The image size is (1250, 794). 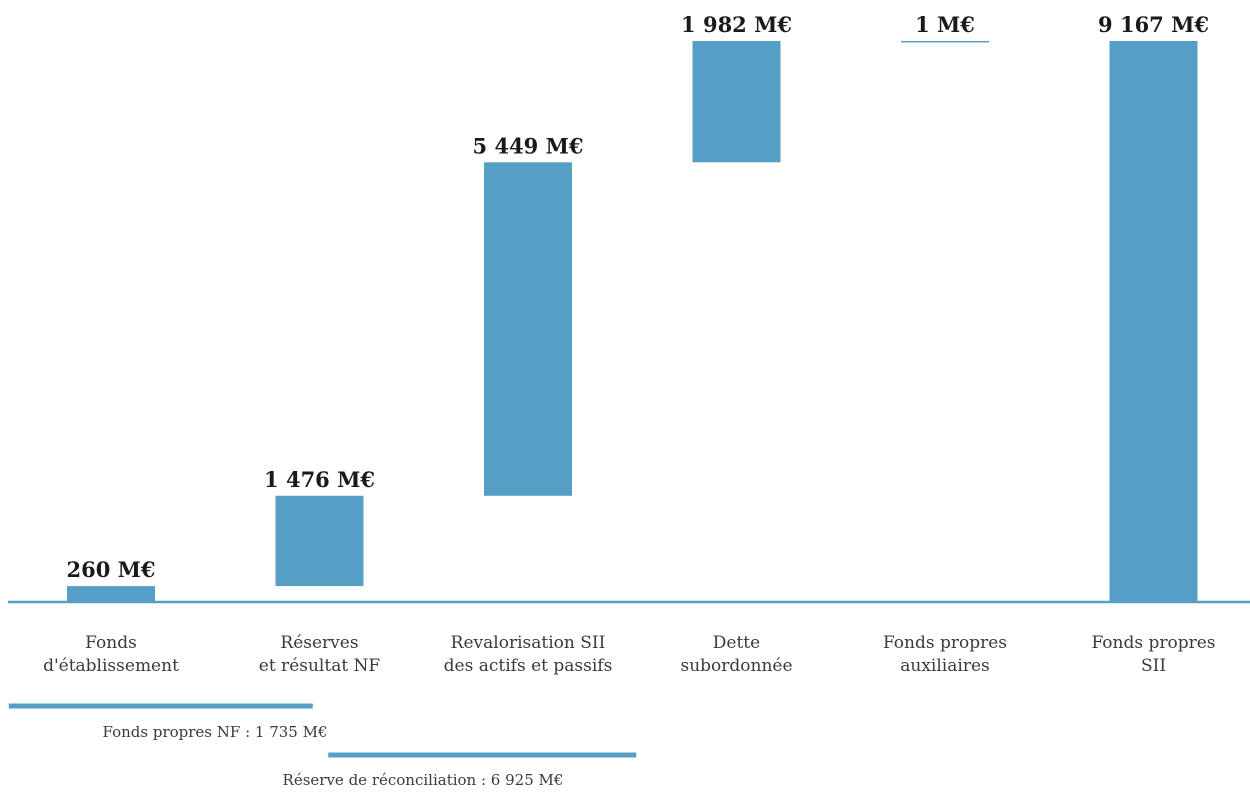 What do you see at coordinates (736, 654) in the screenshot?
I see `category-label-4: Dette subordonnée` at bounding box center [736, 654].